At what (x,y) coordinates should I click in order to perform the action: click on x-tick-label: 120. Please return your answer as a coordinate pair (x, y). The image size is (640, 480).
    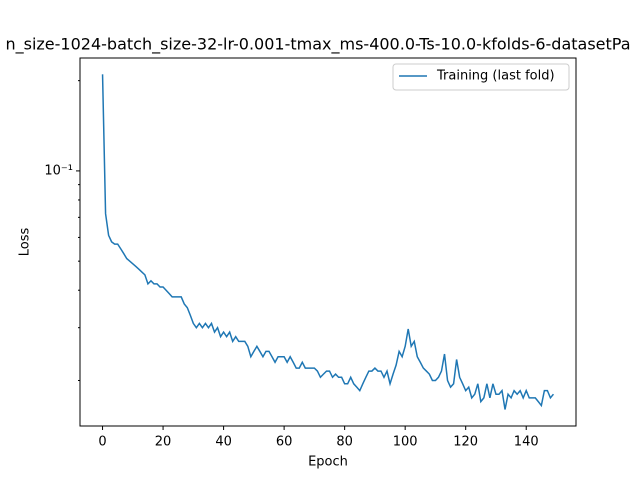
    Looking at the image, I should click on (465, 442).